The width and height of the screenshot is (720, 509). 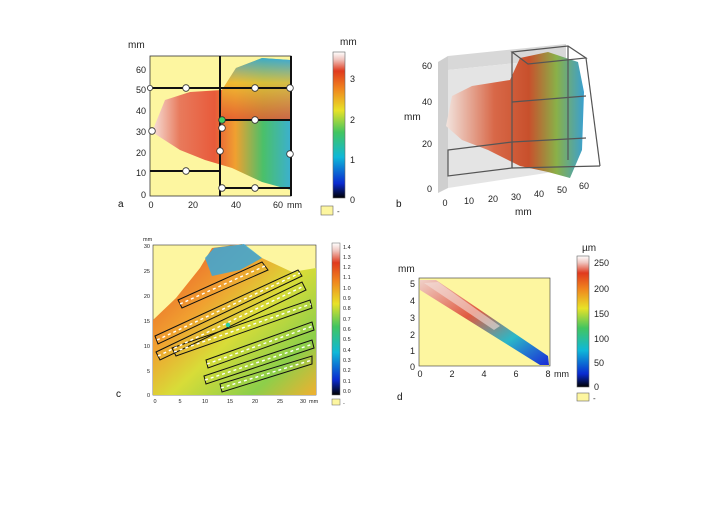 What do you see at coordinates (515, 374) in the screenshot?
I see `svg-text: 6` at bounding box center [515, 374].